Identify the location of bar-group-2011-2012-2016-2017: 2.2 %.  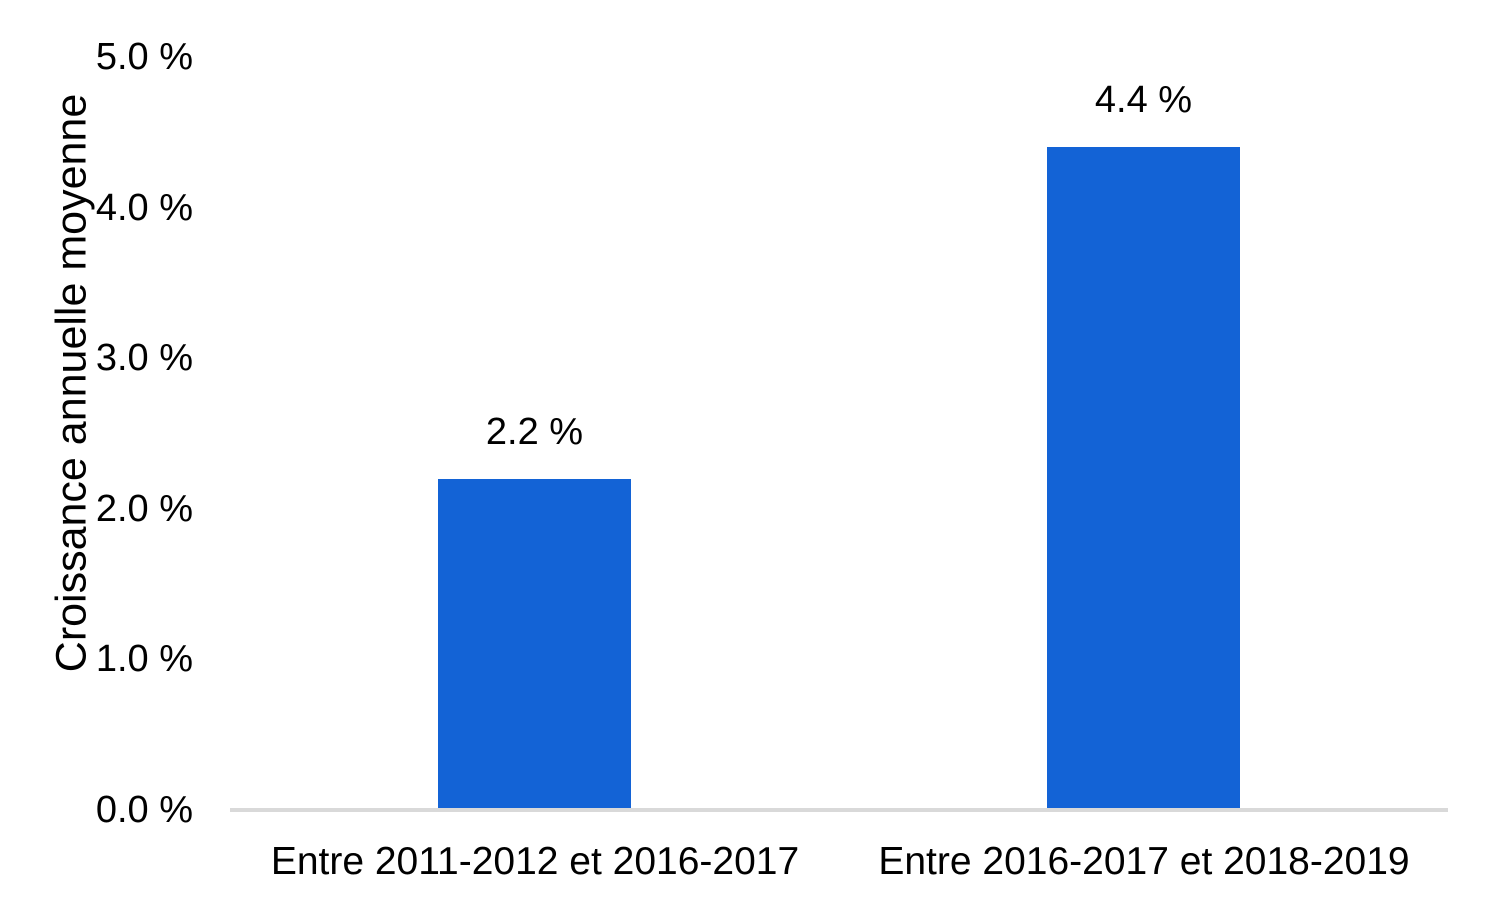
(534, 609).